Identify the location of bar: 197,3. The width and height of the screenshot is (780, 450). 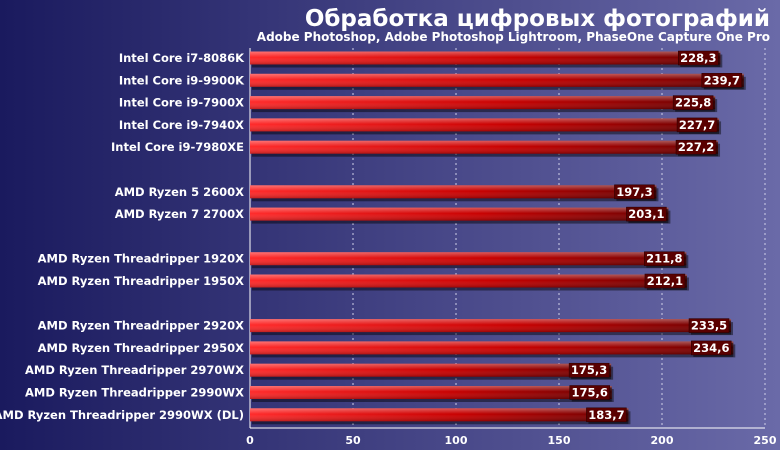
(454, 193).